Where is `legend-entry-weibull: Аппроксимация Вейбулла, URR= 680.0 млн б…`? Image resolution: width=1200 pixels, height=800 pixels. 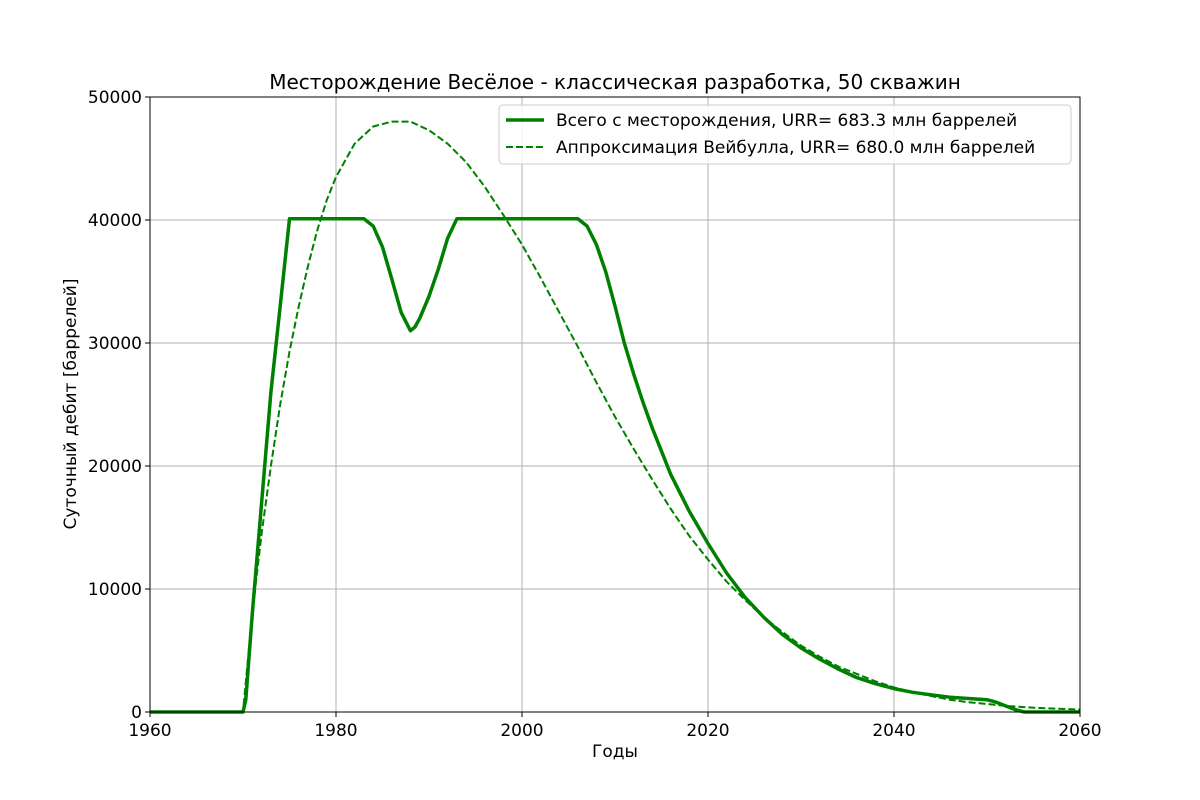 legend-entry-weibull: Аппроксимация Вейбулла, URR= 680.0 млн б… is located at coordinates (795, 148).